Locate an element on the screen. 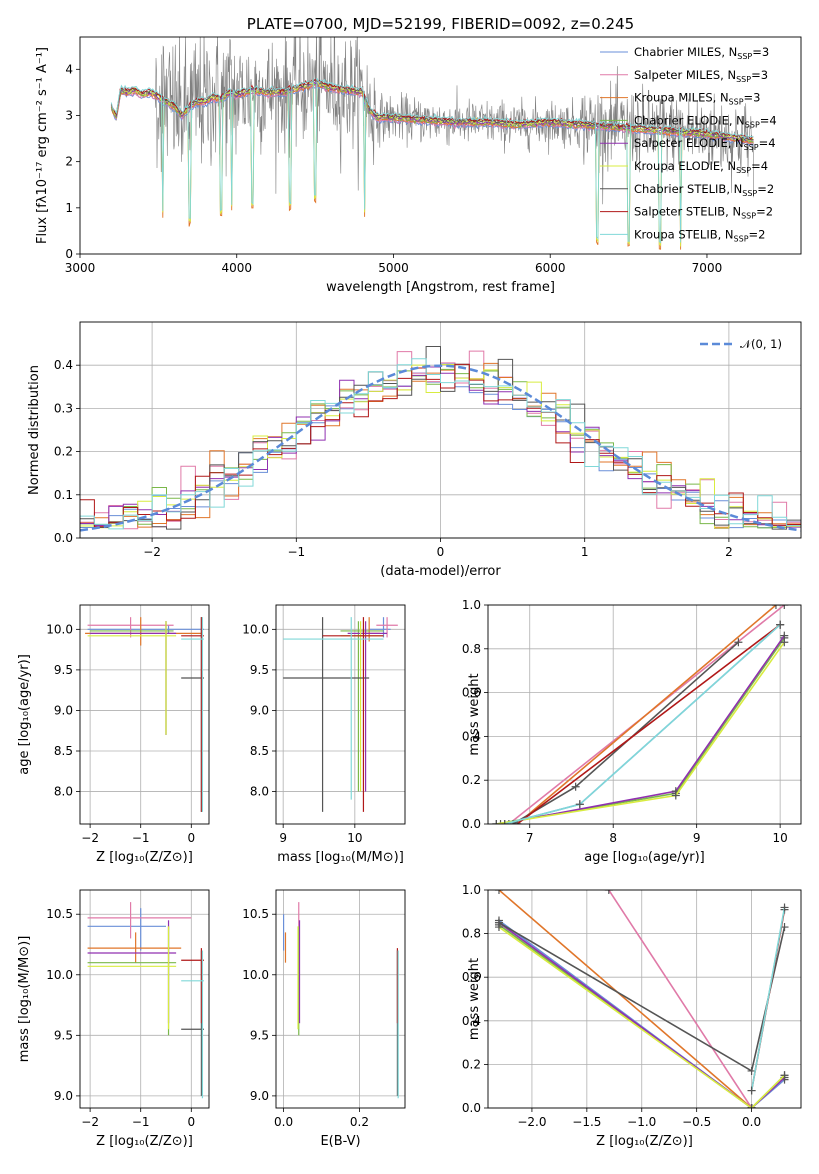  mass-weight-vs-Z-xtick-label: −1.5 is located at coordinates (586, 1122).